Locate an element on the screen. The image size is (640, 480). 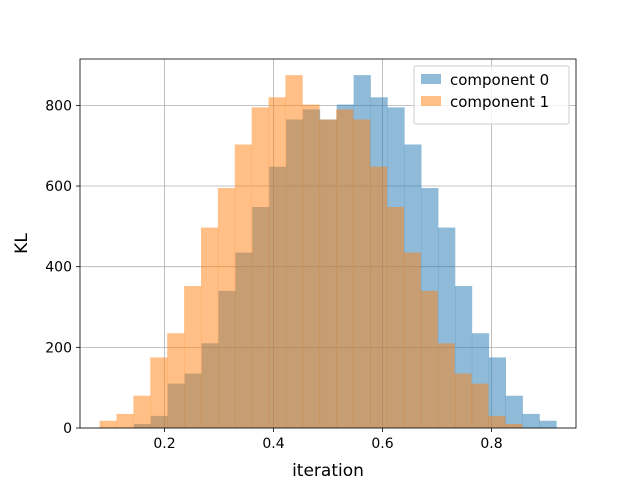
y-tick-label: 200 is located at coordinates (58, 348).